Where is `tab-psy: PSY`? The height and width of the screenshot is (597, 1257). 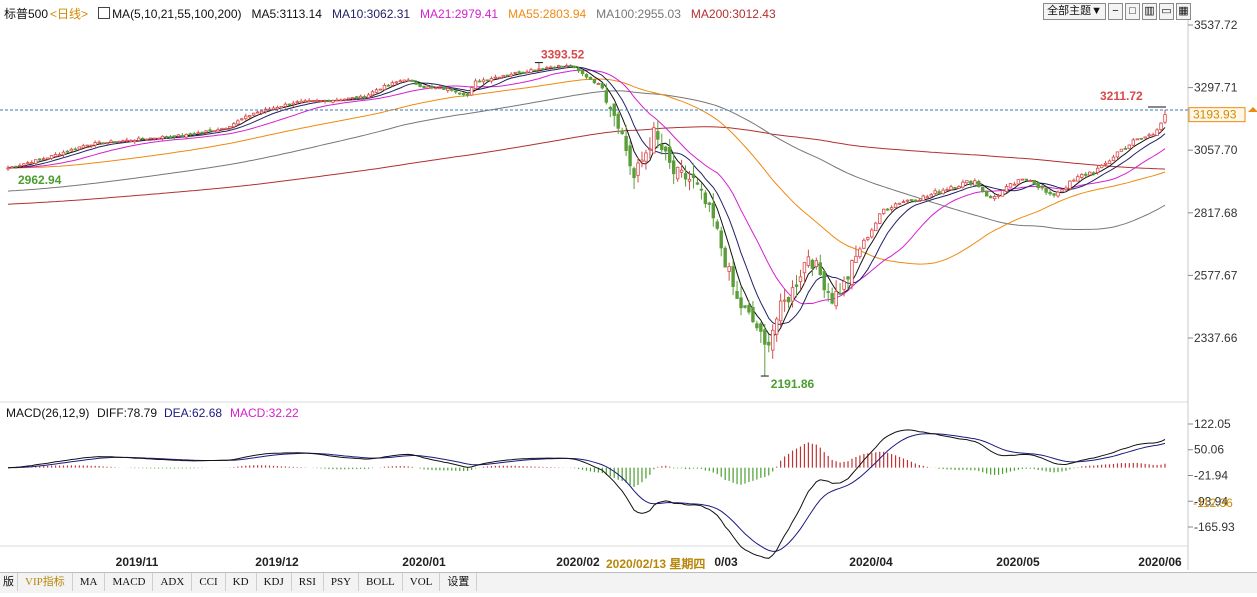 tab-psy: PSY is located at coordinates (342, 582).